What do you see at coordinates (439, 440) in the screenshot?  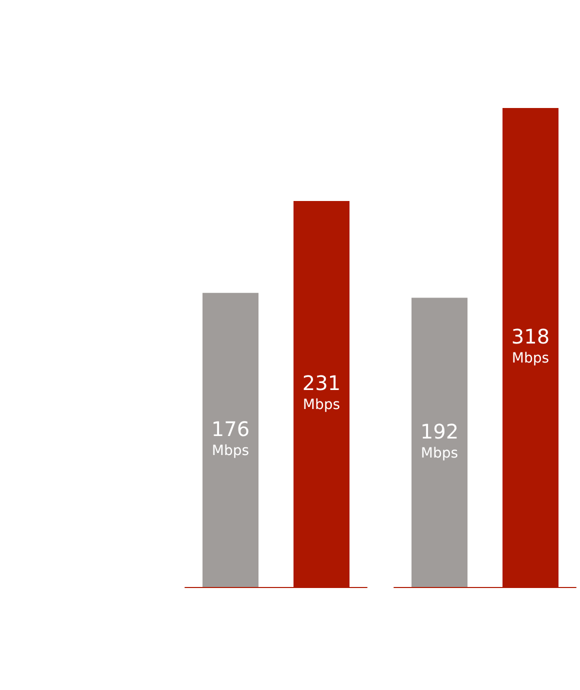 I see `data-label: 192 Mbps` at bounding box center [439, 440].